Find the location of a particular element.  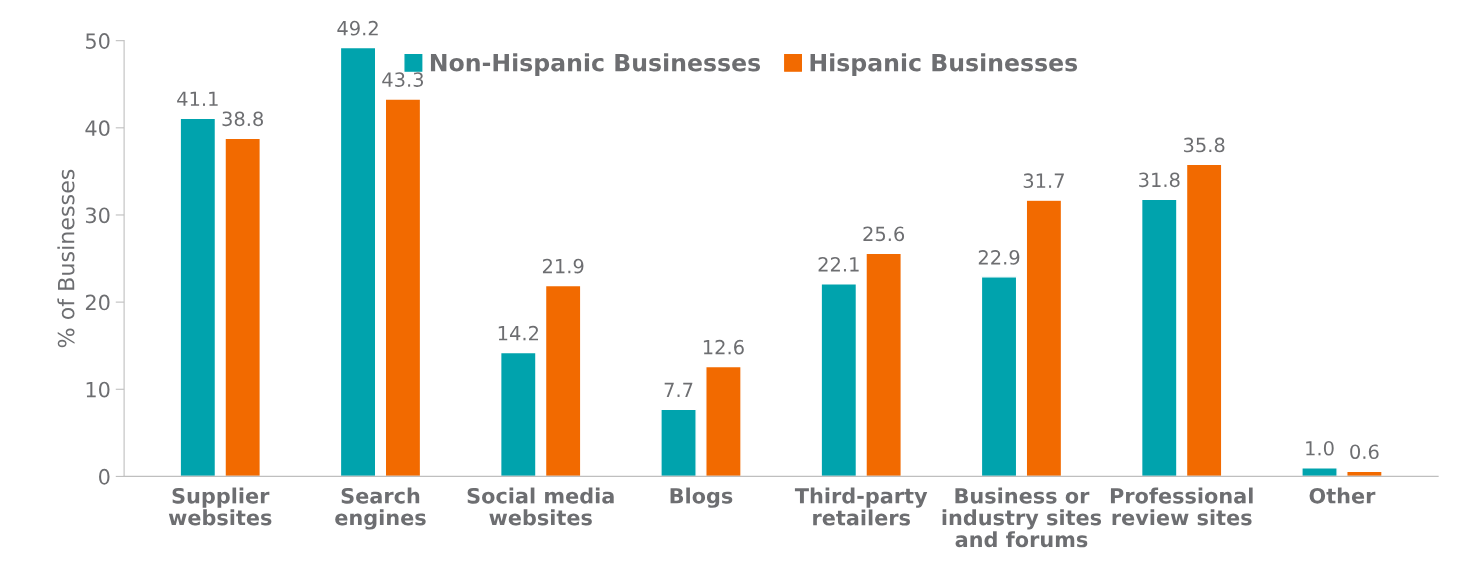

x-tick-label: Business or industry sites and forums is located at coordinates (1022, 517).